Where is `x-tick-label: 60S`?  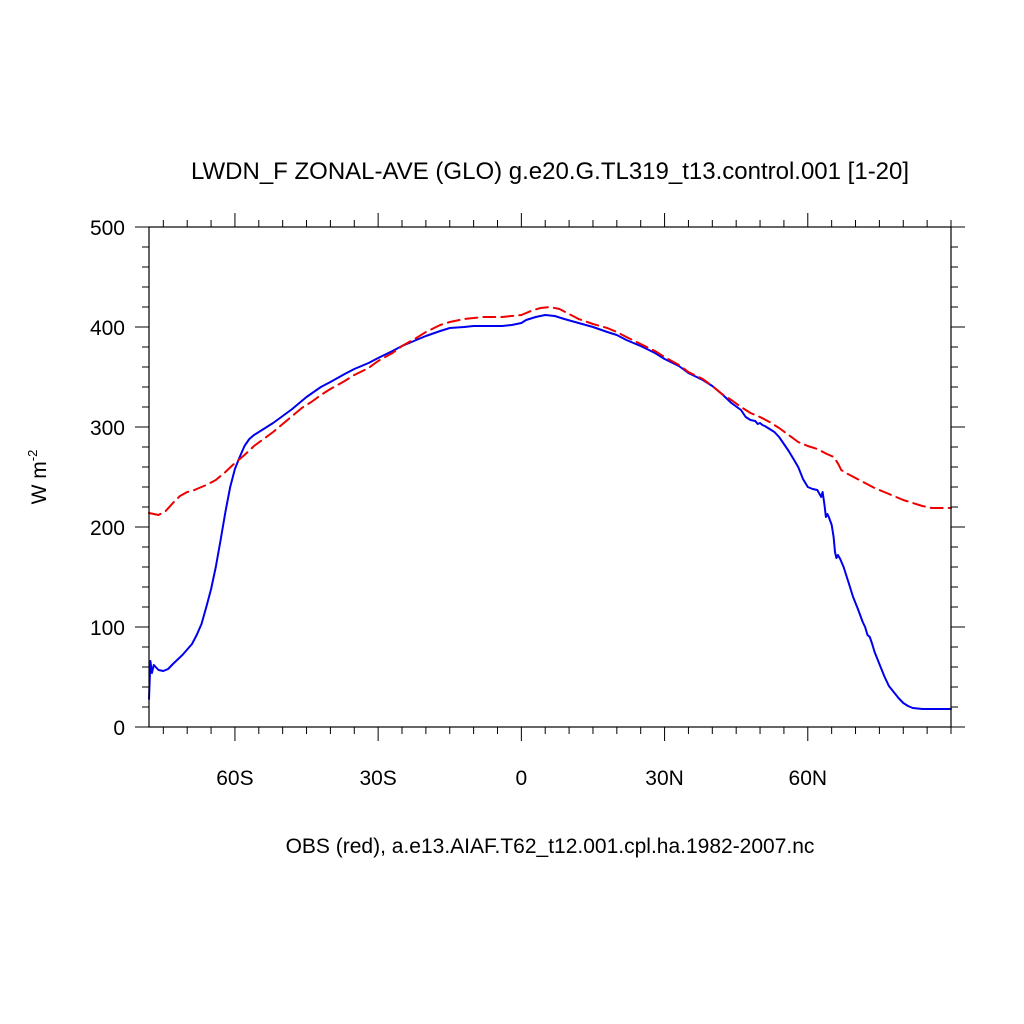 x-tick-label: 60S is located at coordinates (234, 778).